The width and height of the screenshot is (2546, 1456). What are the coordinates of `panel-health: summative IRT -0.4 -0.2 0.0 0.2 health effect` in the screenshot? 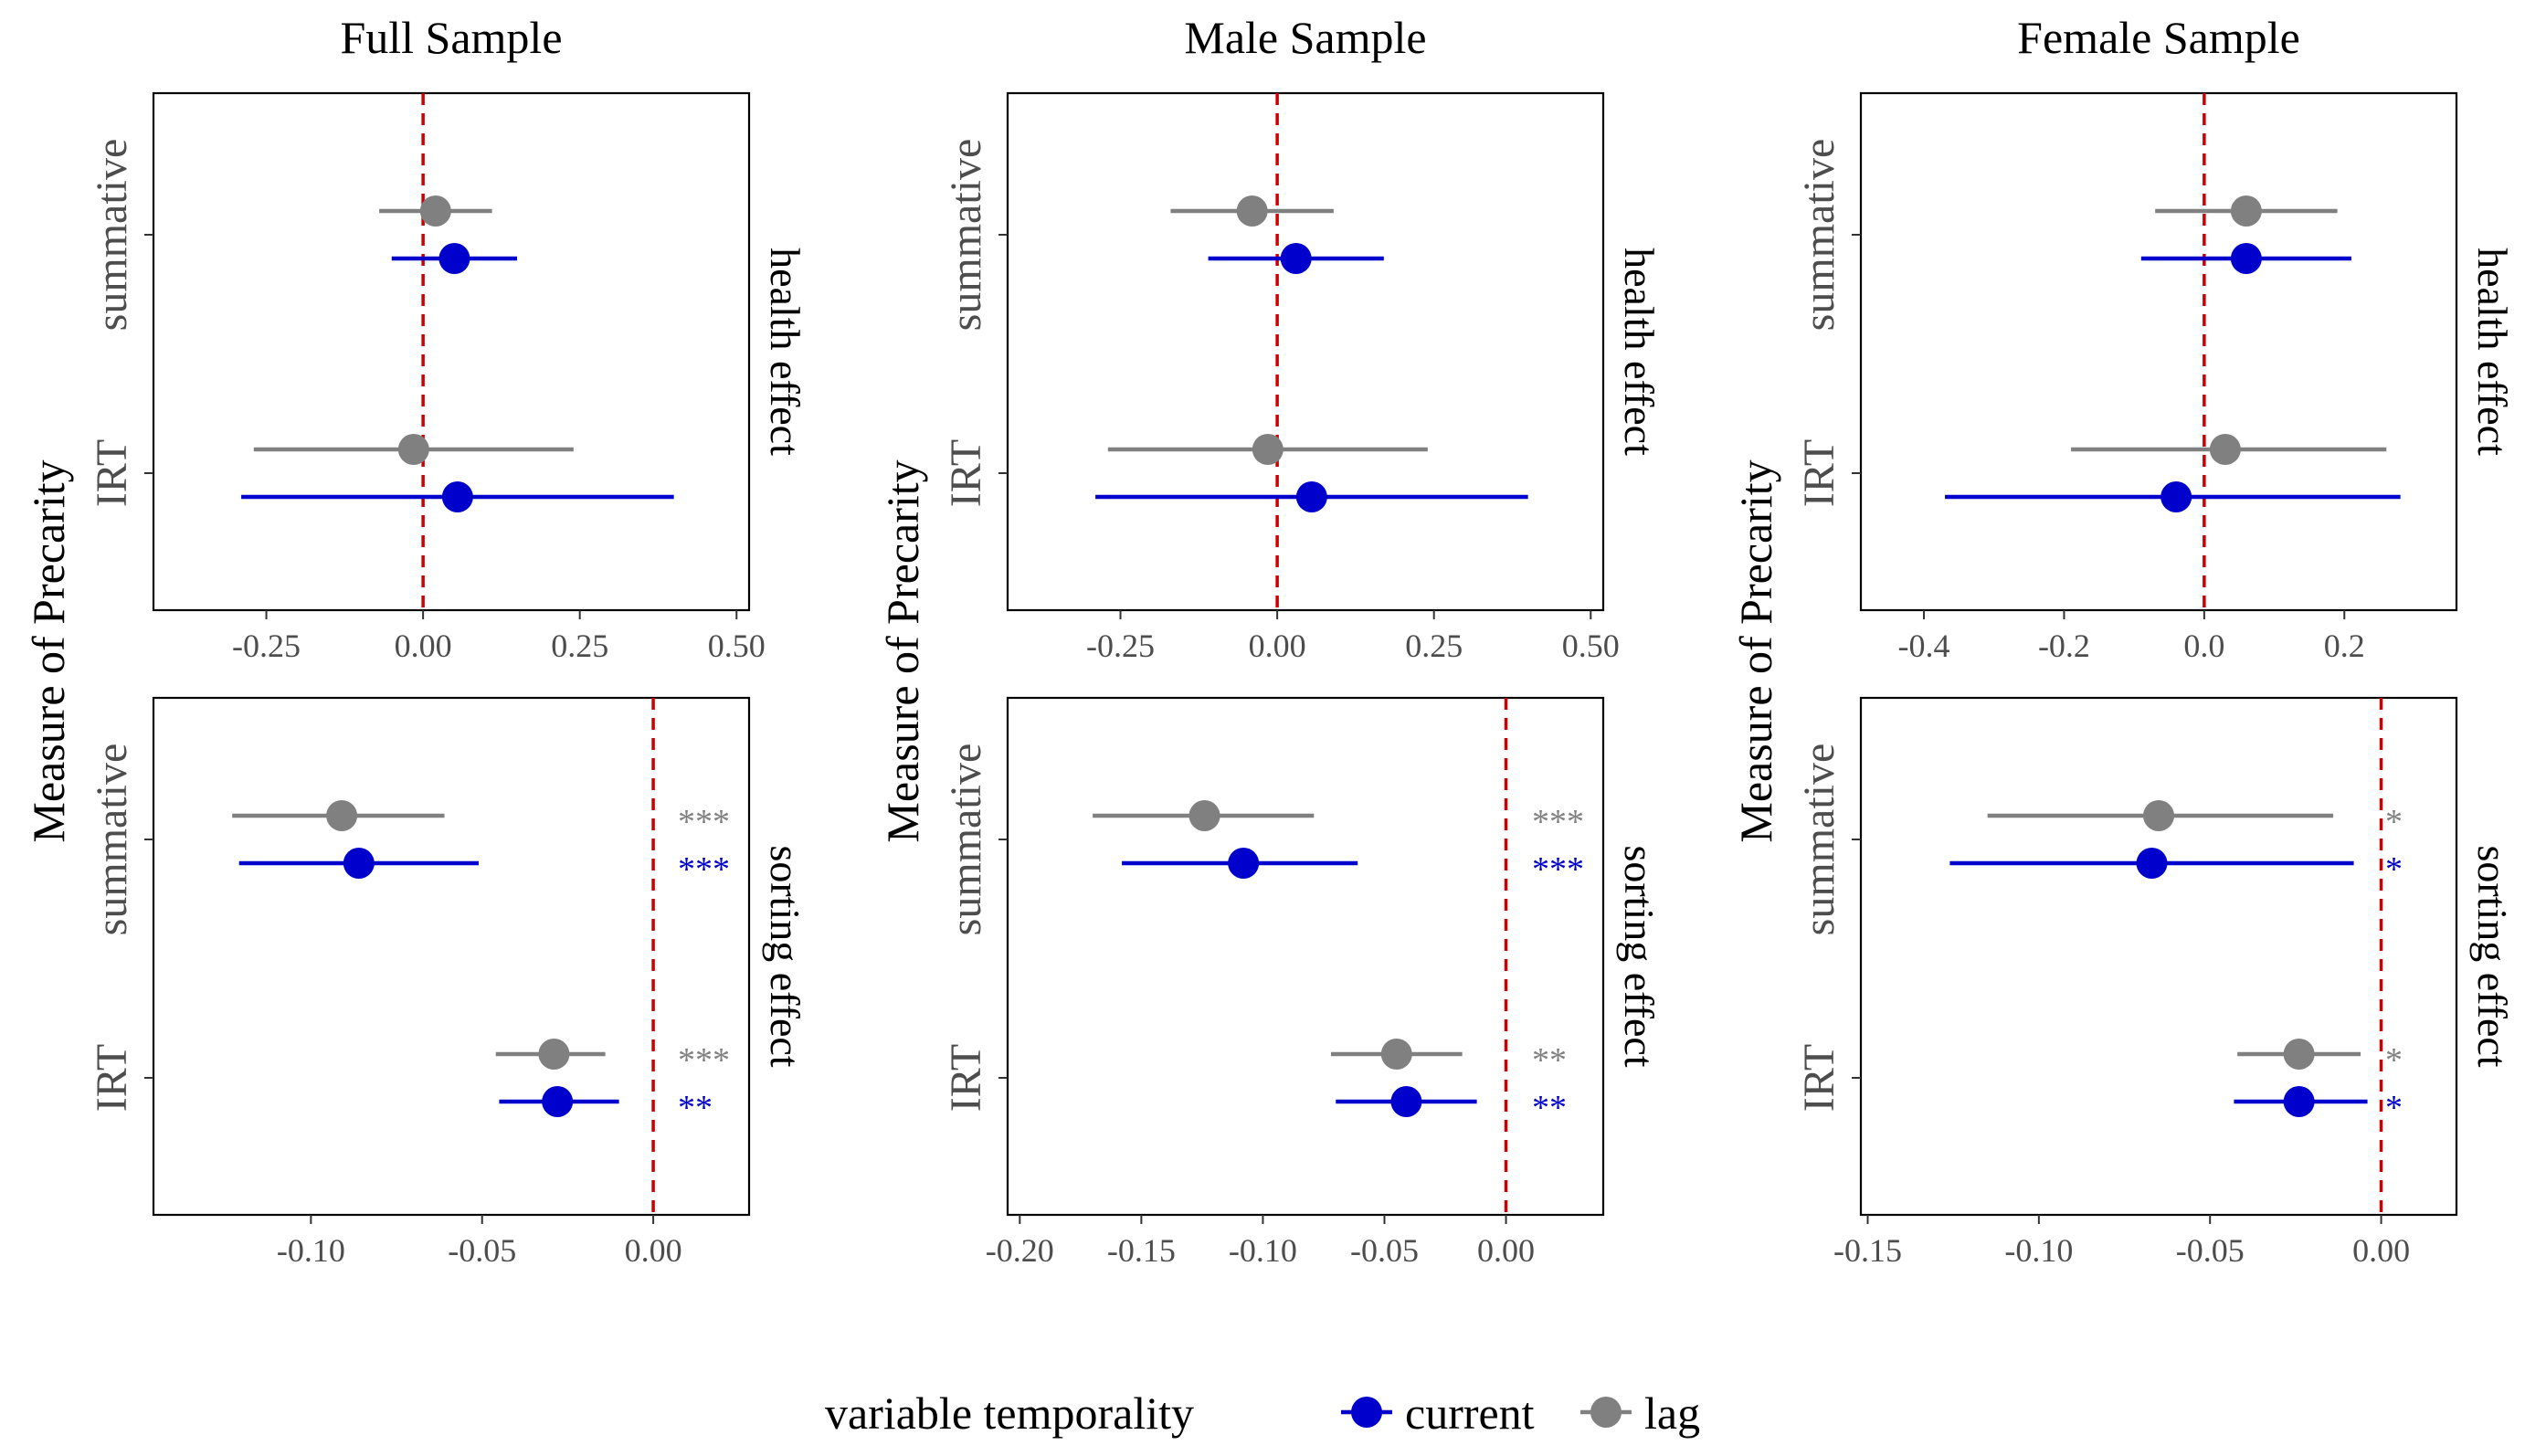 It's located at (2155, 378).